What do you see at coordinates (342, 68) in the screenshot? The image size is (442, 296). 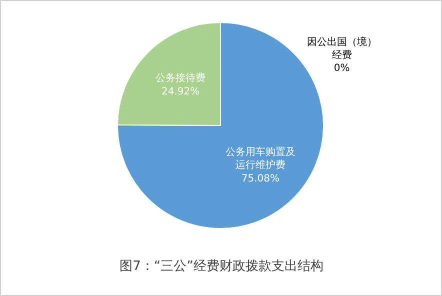 I see `text: 0%` at bounding box center [342, 68].